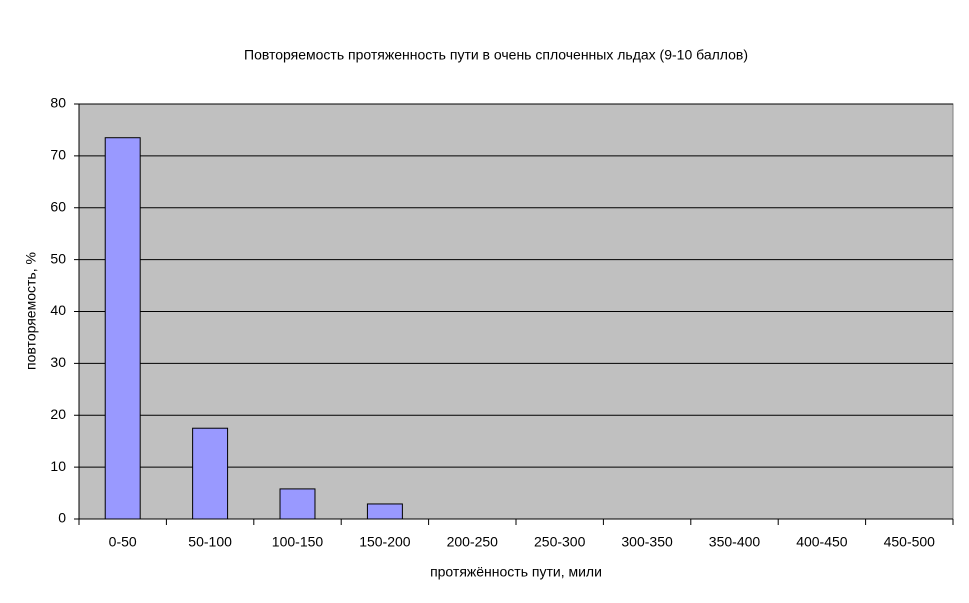 This screenshot has height=603, width=969. Describe the element at coordinates (647, 542) in the screenshot. I see `x-tick-label: 300-350` at that location.